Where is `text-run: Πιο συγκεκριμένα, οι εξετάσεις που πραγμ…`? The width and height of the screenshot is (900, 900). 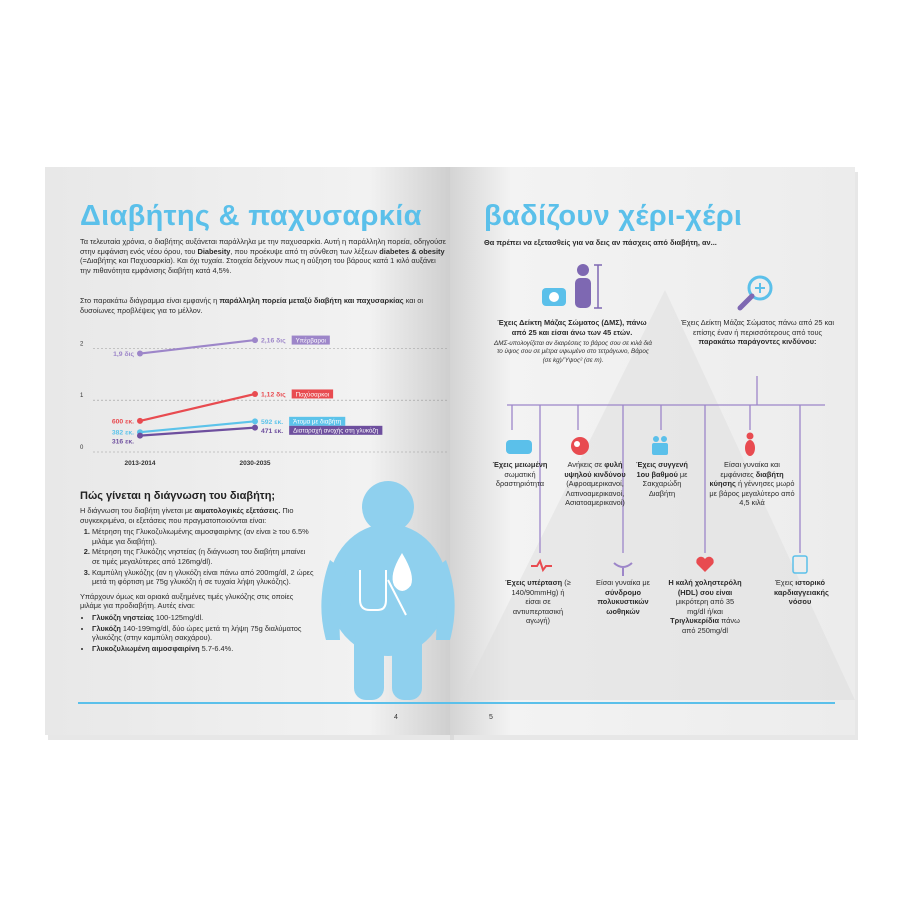 text-run: Πιο συγκεκριμένα, οι εξετάσεις που πραγμ… is located at coordinates (187, 515).